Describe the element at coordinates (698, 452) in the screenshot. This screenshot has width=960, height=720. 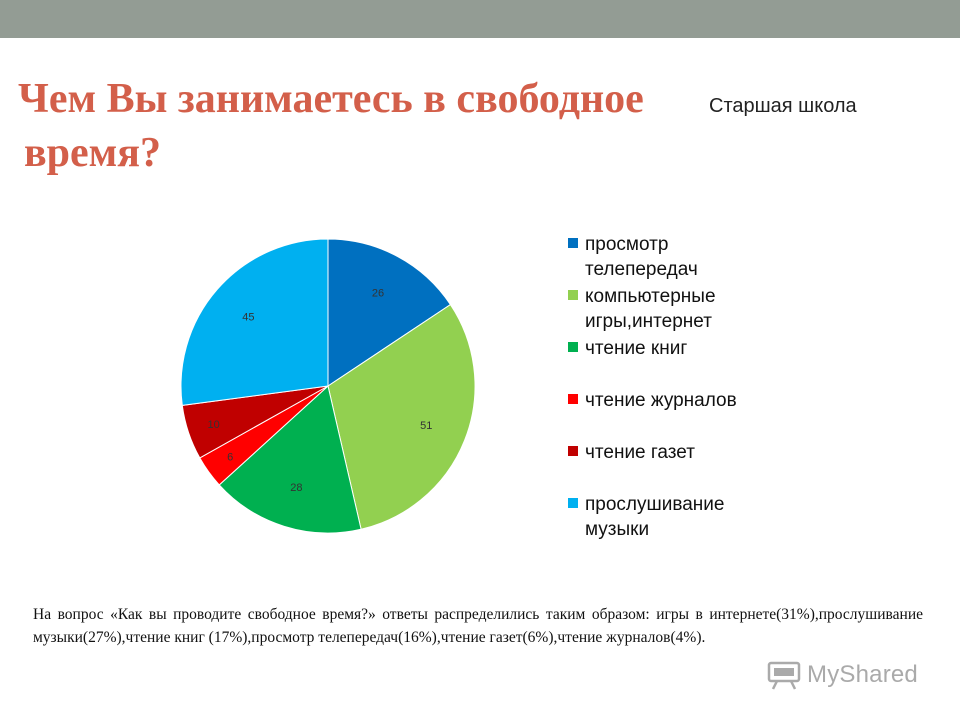
I see `legend-item-newspapers: чтение газет` at that location.